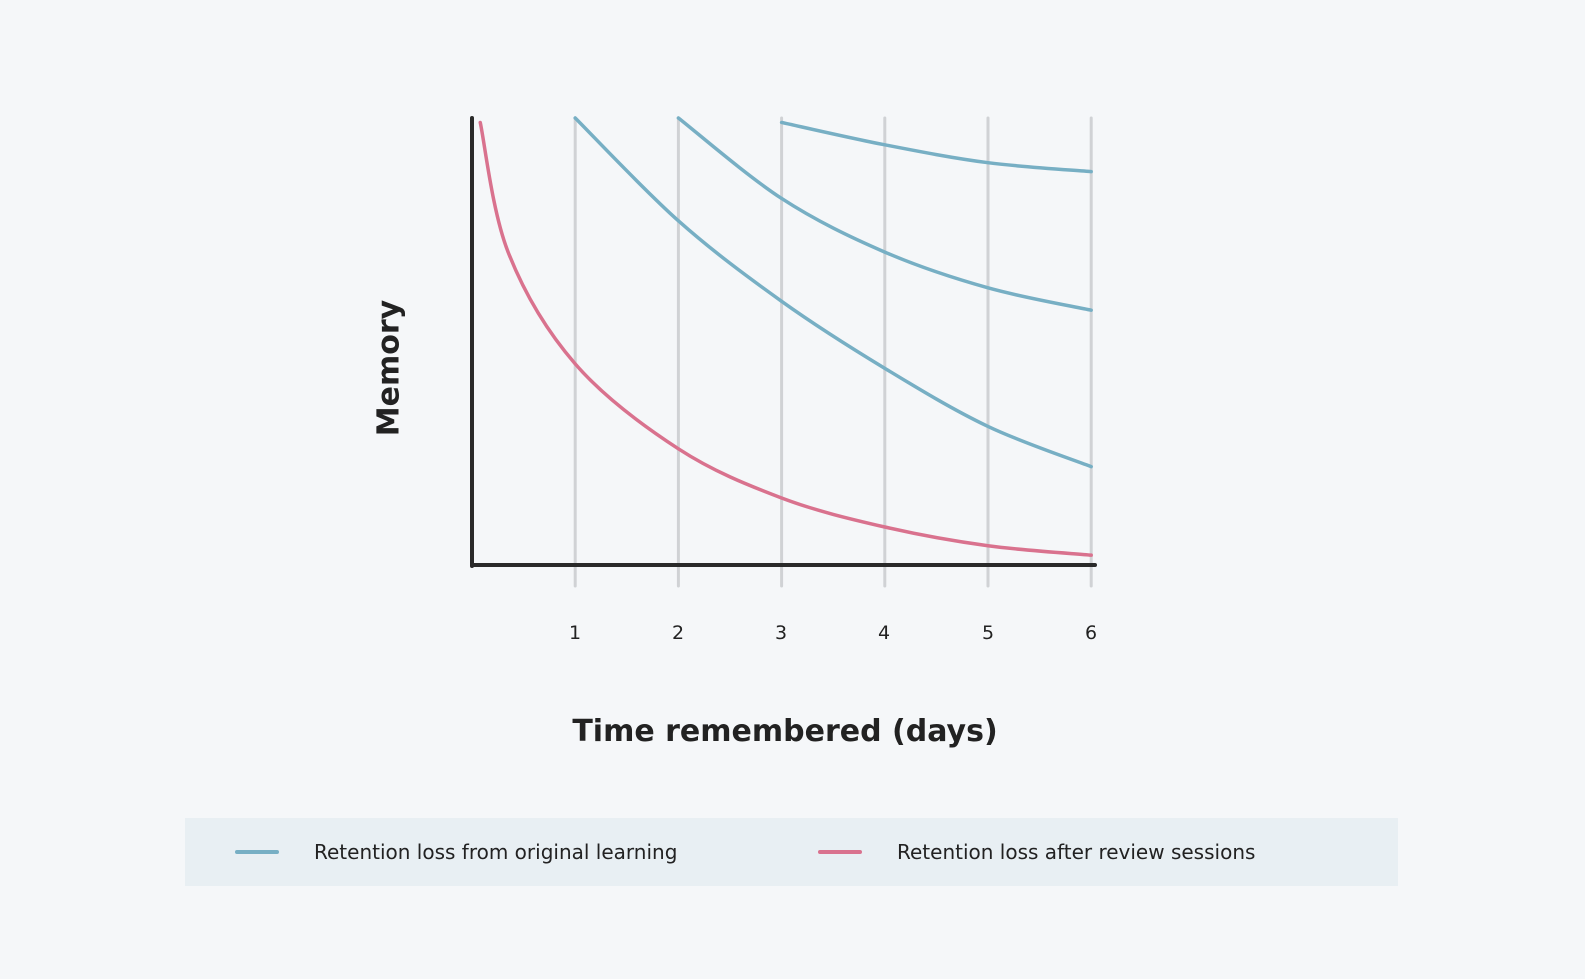 This screenshot has width=1585, height=979. I want to click on x-tick-5: 5, so click(988, 633).